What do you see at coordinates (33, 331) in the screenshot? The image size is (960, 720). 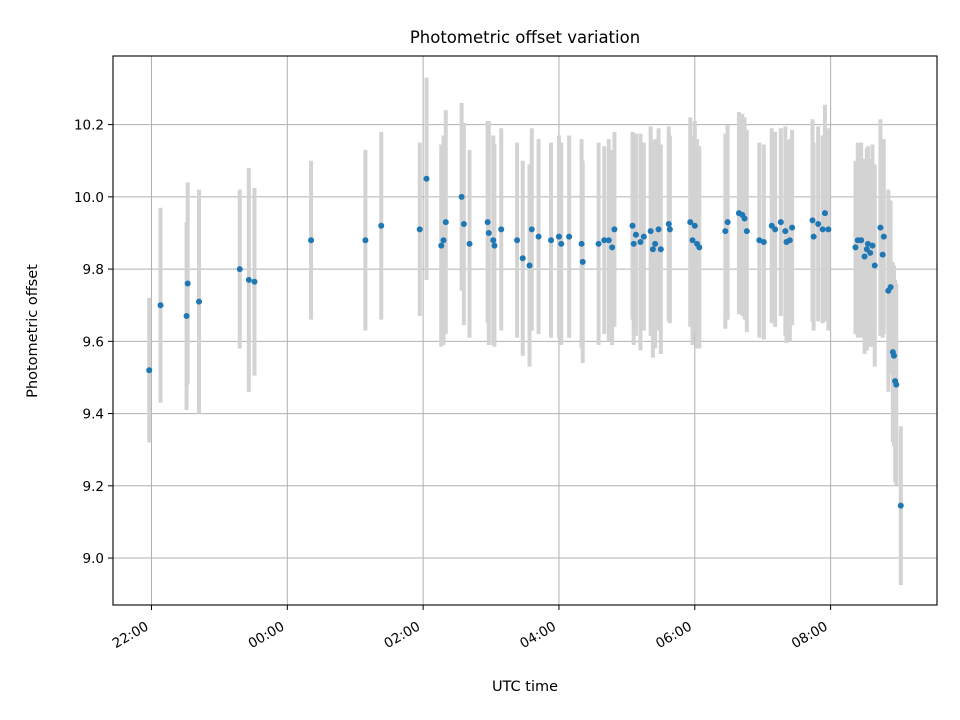 I see `y-axis-label: Photometric offset` at bounding box center [33, 331].